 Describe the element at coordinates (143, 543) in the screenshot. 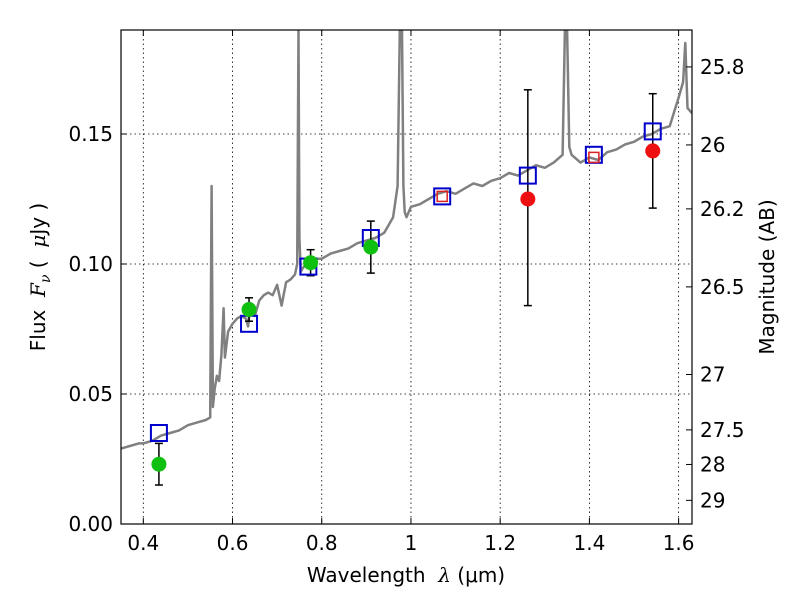

I see `x-tick-label: 0.4` at that location.